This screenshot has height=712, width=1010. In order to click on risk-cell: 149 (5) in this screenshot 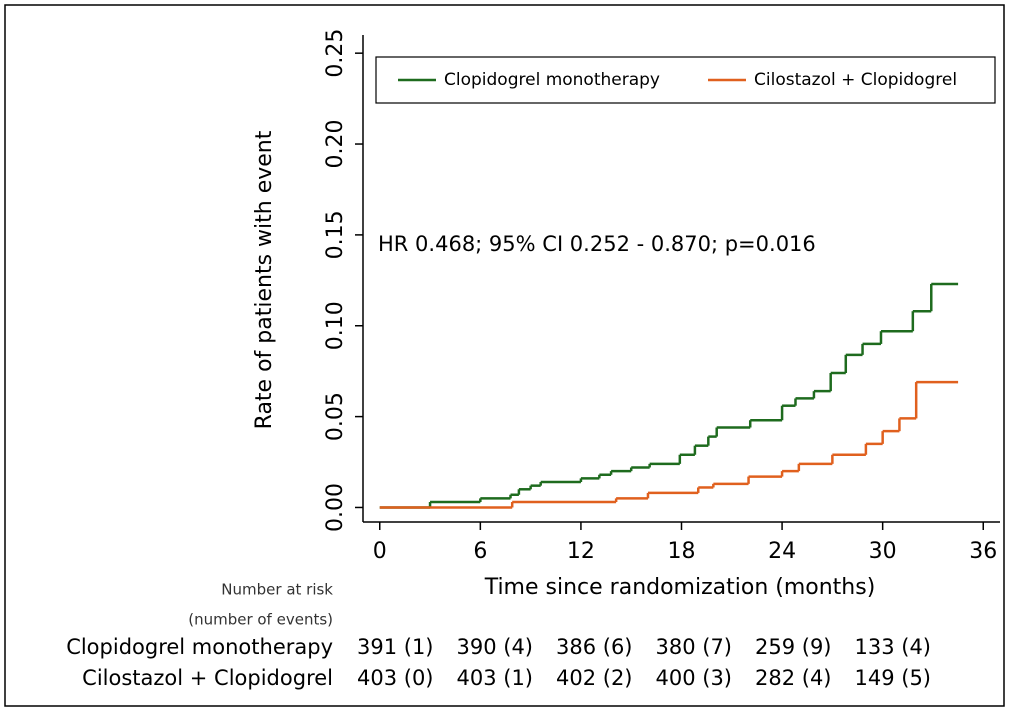, I will do `click(893, 678)`.